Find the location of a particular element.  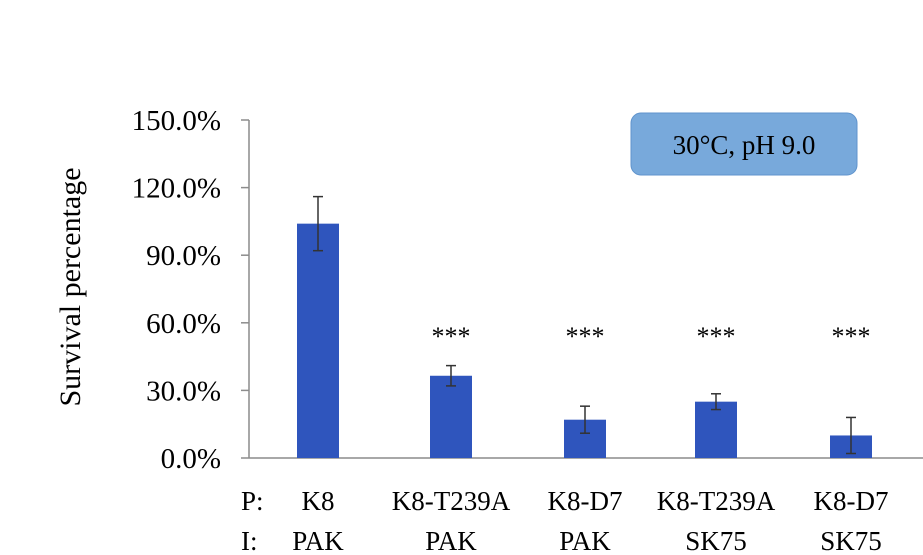

condition-badge-box is located at coordinates (744, 144).